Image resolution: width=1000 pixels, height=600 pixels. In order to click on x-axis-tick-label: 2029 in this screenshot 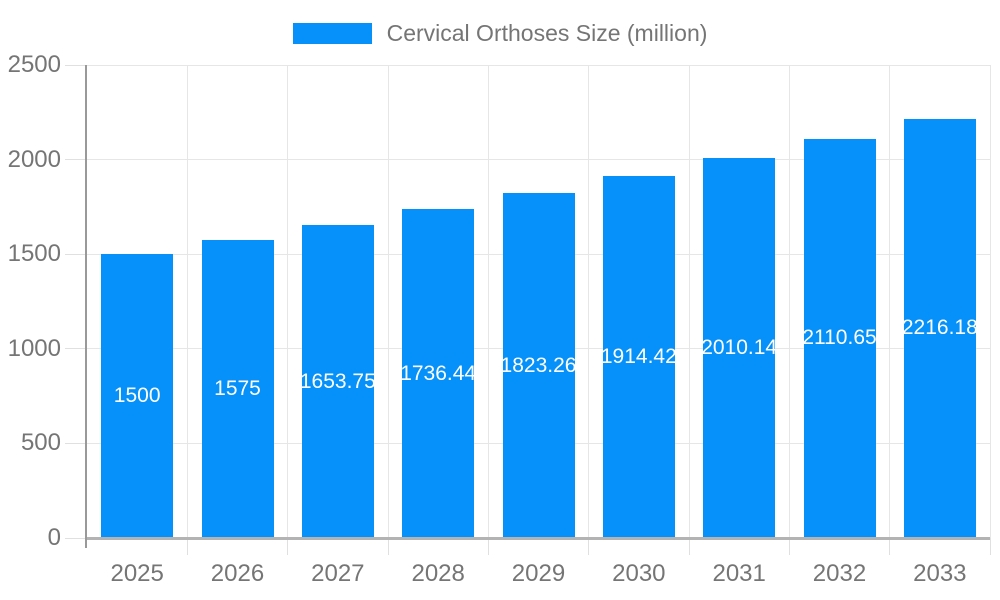, I will do `click(538, 573)`.